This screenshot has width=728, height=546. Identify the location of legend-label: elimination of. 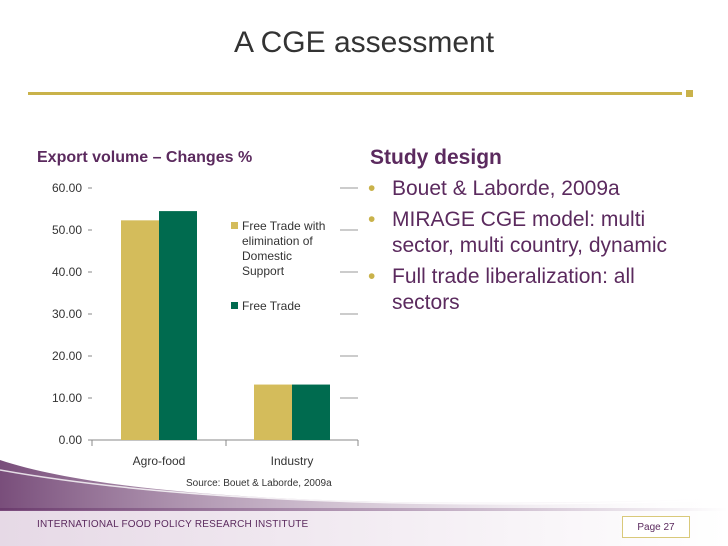
(277, 241).